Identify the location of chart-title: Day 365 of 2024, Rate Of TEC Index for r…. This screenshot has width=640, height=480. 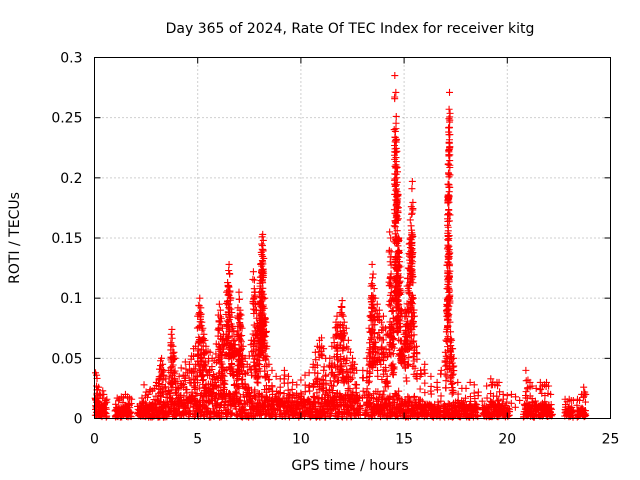
(350, 29).